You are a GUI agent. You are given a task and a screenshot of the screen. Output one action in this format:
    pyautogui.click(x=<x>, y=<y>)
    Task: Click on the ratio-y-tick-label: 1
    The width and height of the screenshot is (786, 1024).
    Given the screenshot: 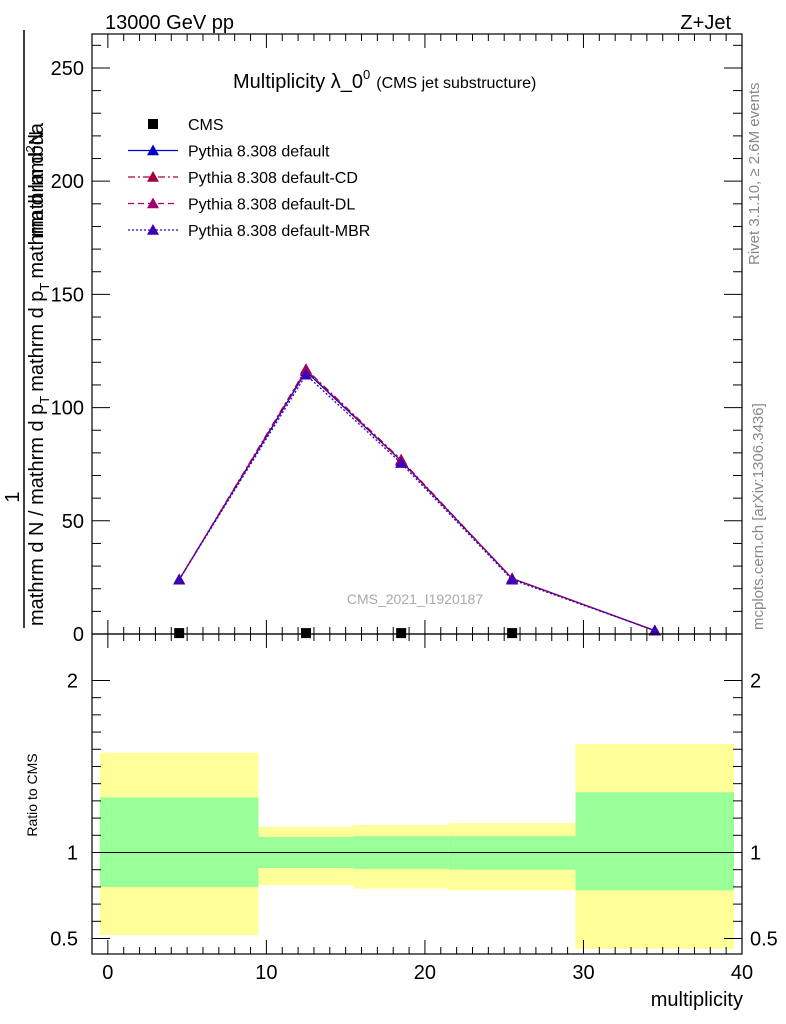 What is the action you would take?
    pyautogui.click(x=72, y=853)
    